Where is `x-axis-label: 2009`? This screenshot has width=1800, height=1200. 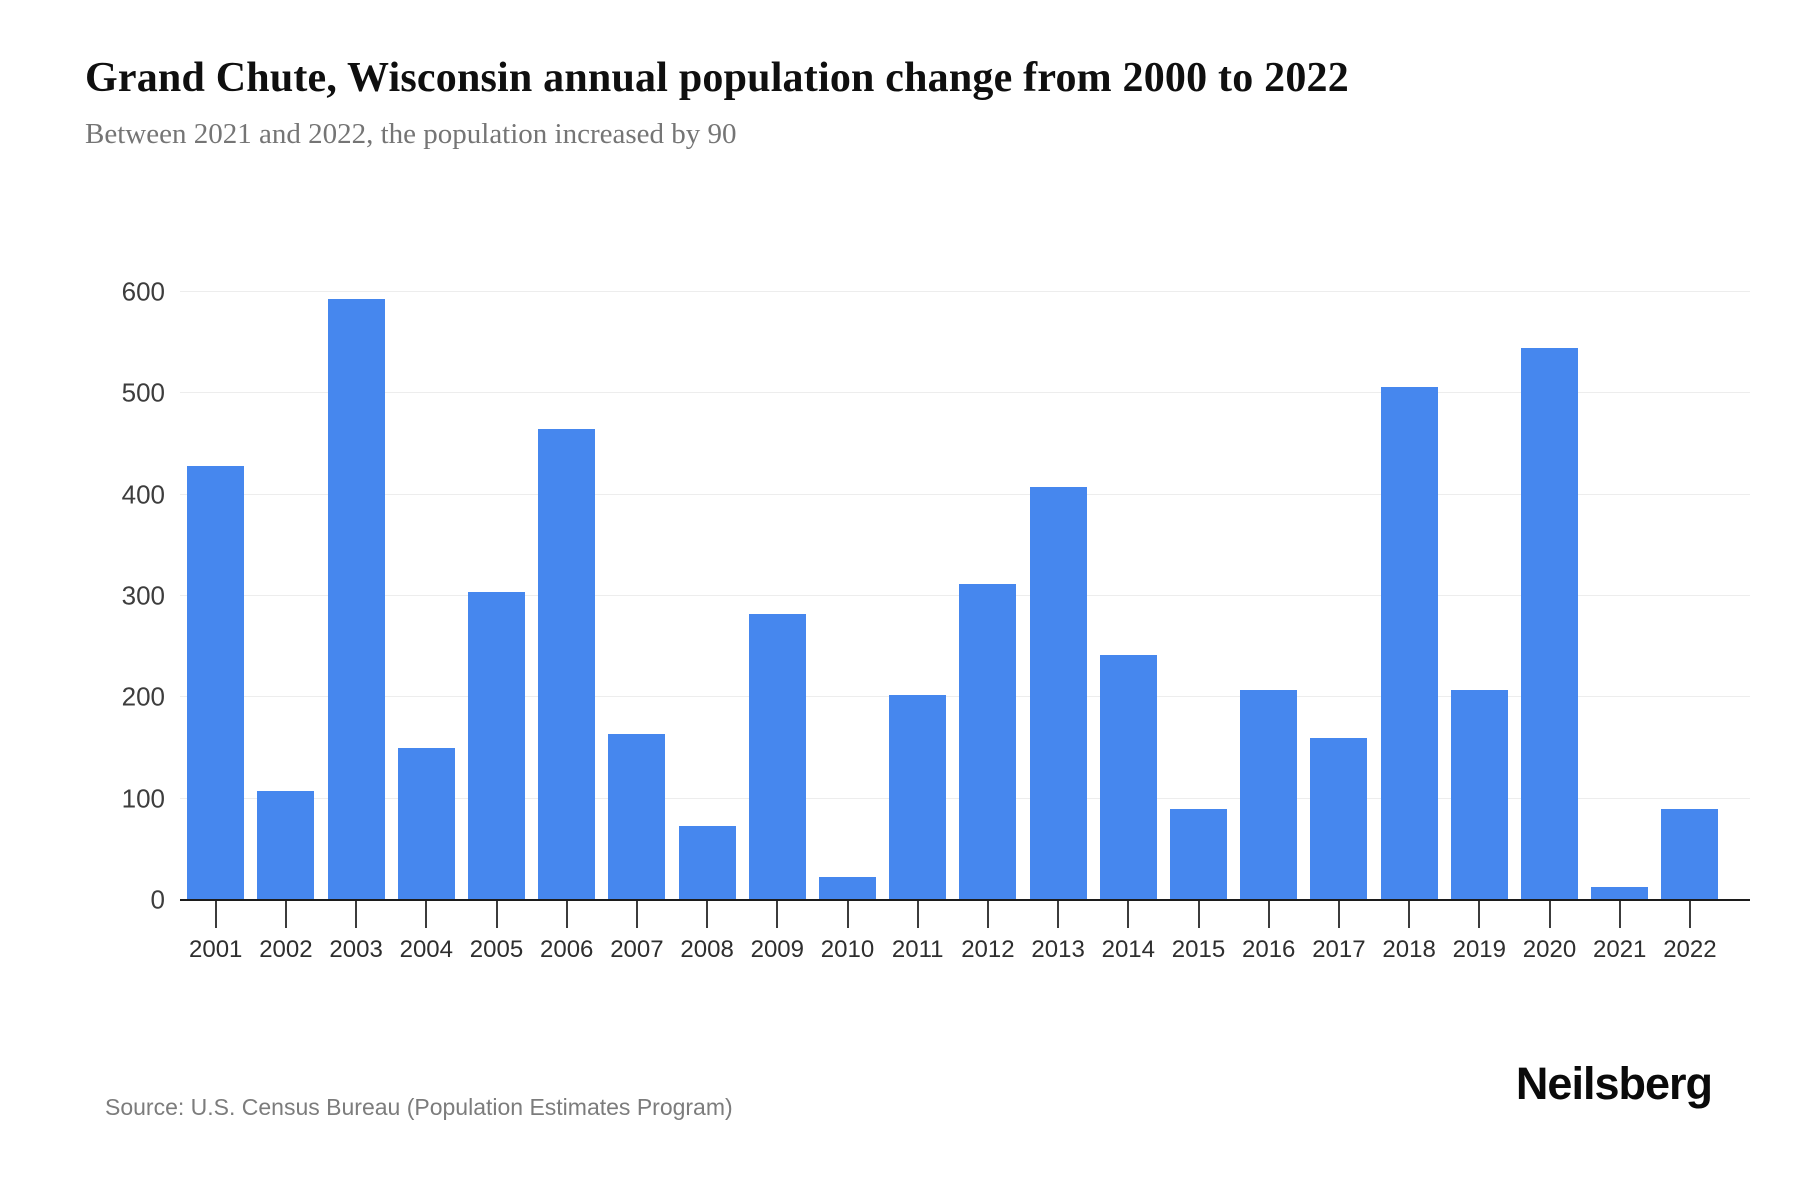 x-axis-label: 2009 is located at coordinates (777, 949).